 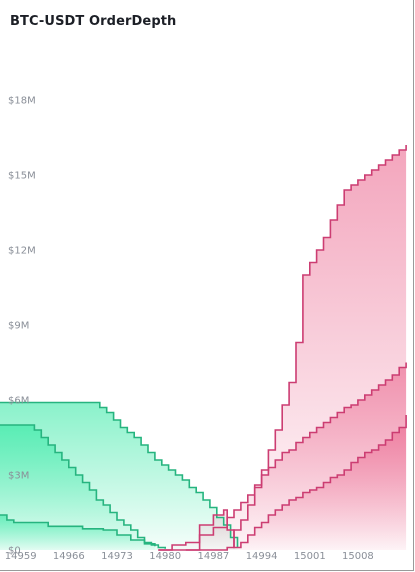 What do you see at coordinates (14, 551) in the screenshot?
I see `y-tick-label: $0` at bounding box center [14, 551].